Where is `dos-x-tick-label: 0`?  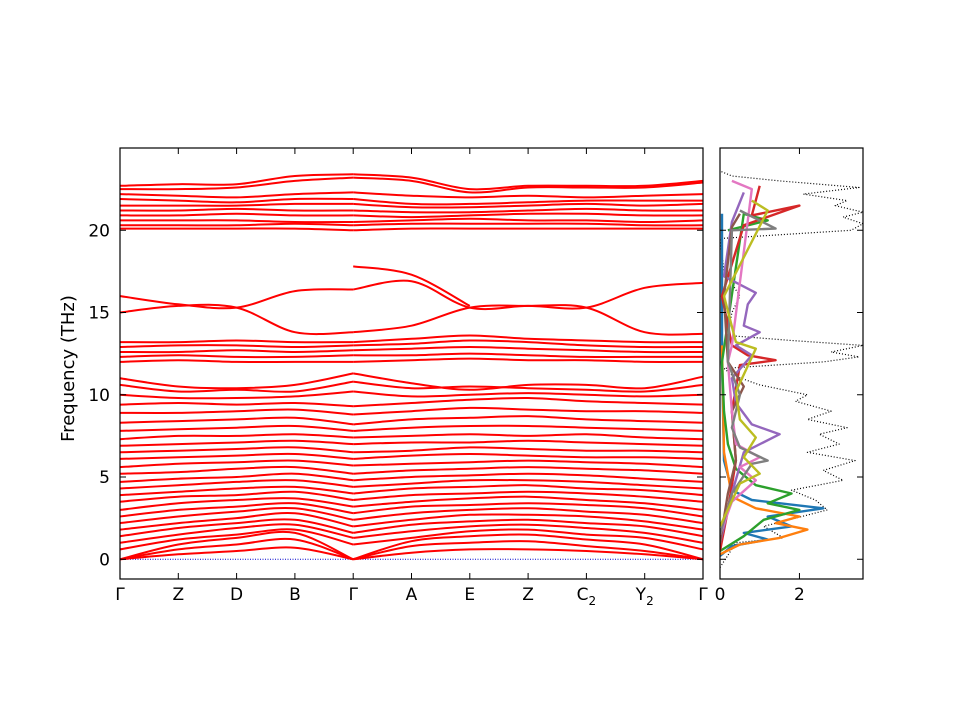 dos-x-tick-label: 0 is located at coordinates (720, 595).